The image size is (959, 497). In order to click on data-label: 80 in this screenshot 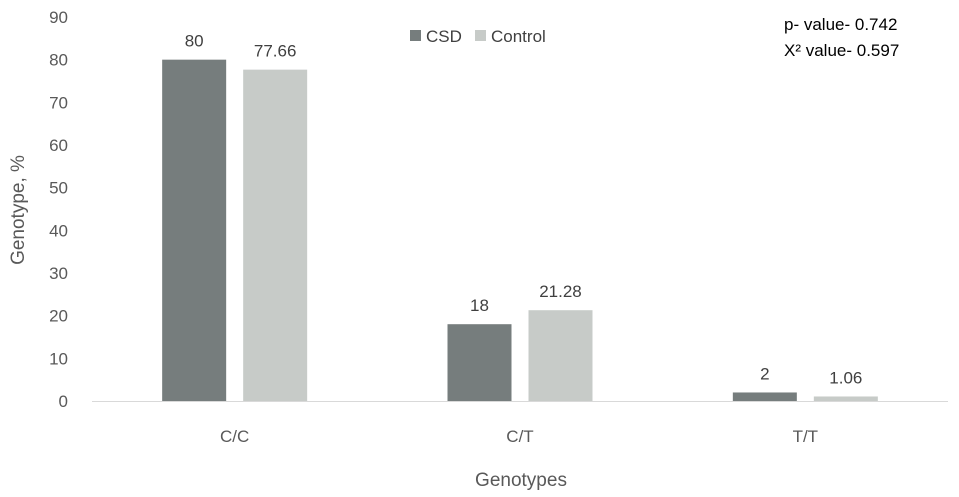, I will do `click(194, 41)`.